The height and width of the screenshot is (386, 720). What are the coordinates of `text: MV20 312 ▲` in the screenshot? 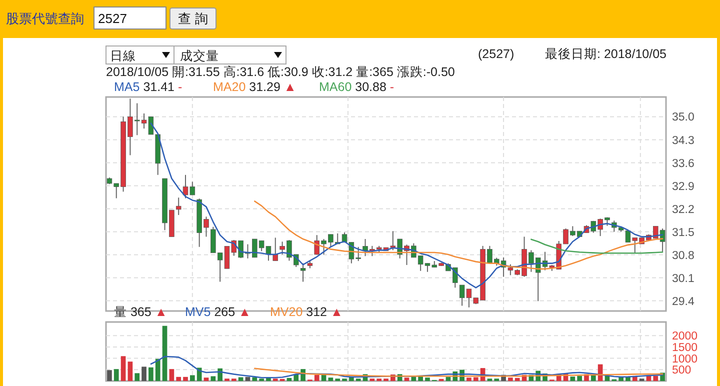 It's located at (306, 312).